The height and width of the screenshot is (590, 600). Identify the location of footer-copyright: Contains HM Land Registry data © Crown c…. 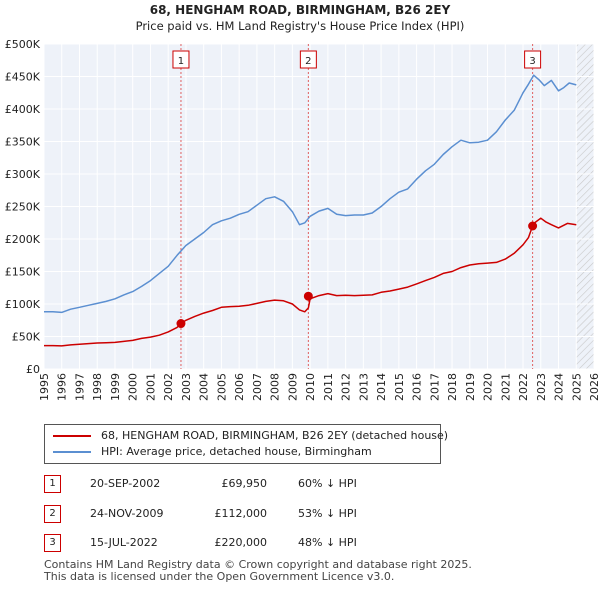
(258, 564).